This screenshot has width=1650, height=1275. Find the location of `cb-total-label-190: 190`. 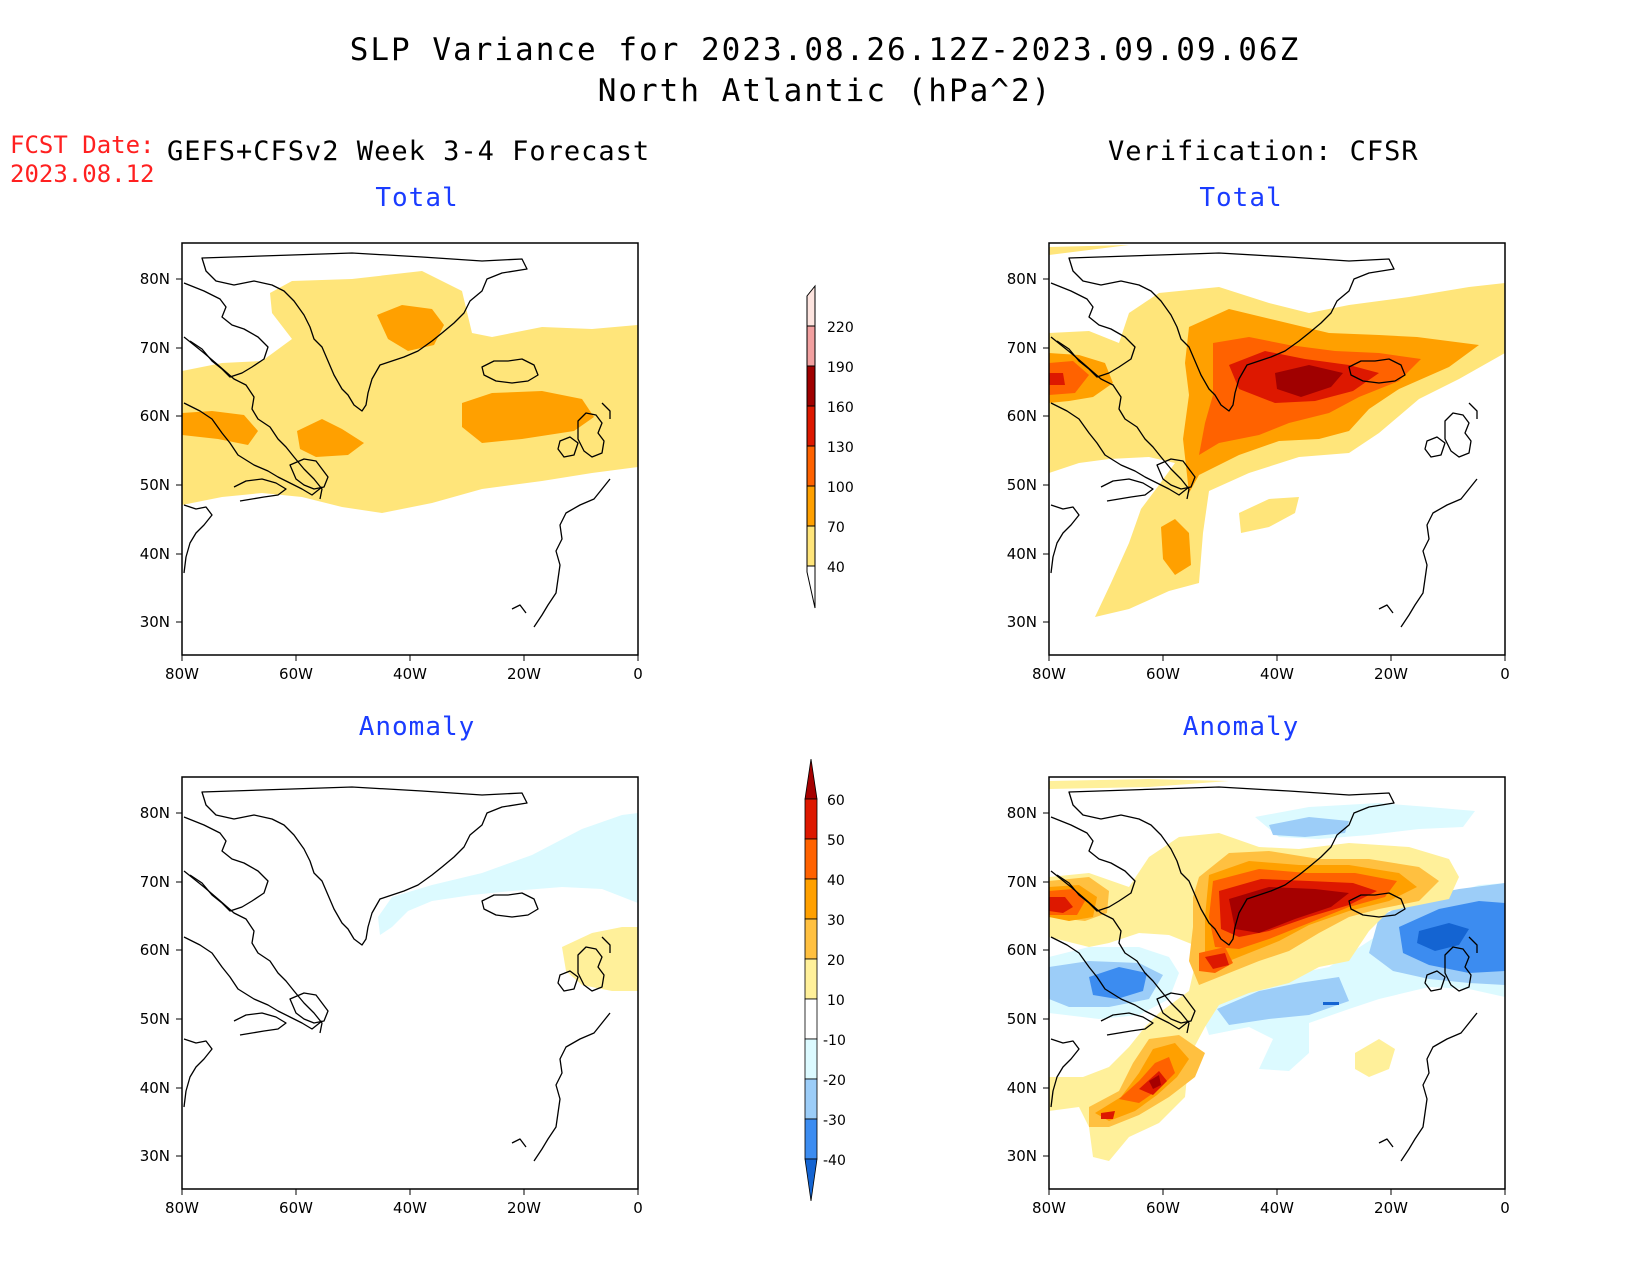

cb-total-label-190: 190 is located at coordinates (840, 368).